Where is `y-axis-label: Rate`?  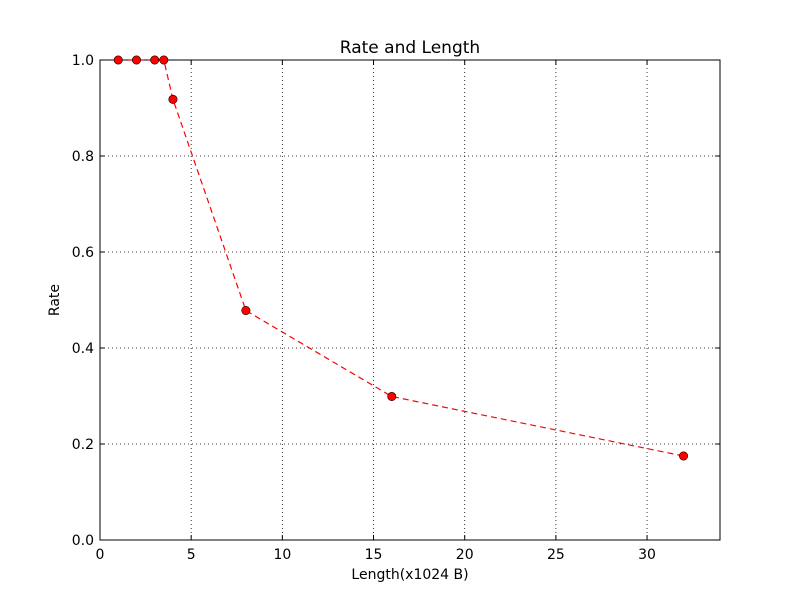
y-axis-label: Rate is located at coordinates (55, 300).